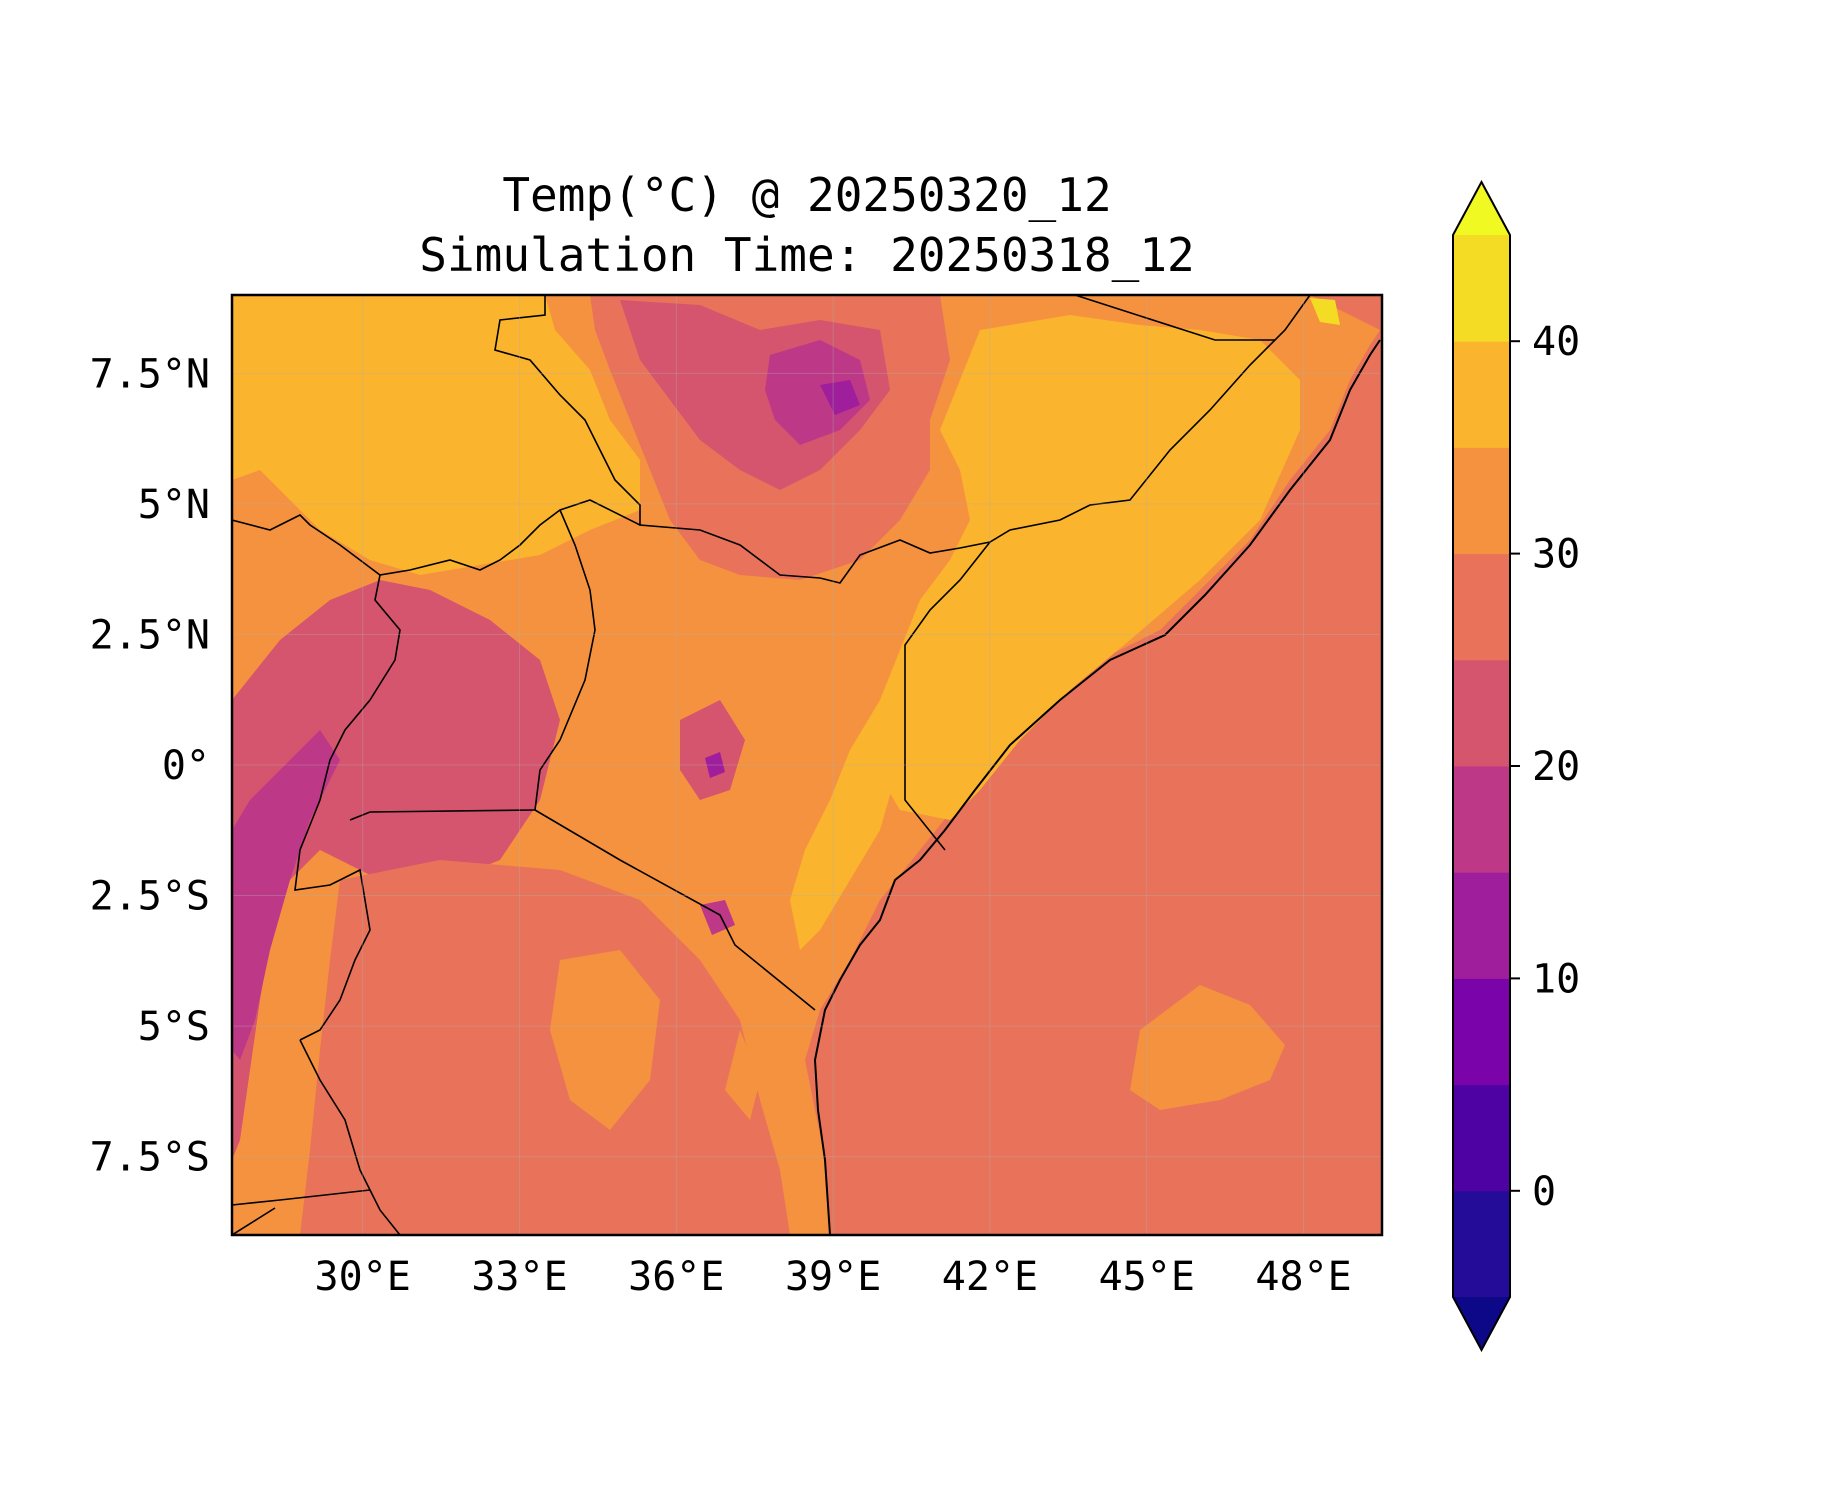 The height and width of the screenshot is (1500, 1833). Describe the element at coordinates (174, 505) in the screenshot. I see `lat-tick-label: 5°N` at that location.